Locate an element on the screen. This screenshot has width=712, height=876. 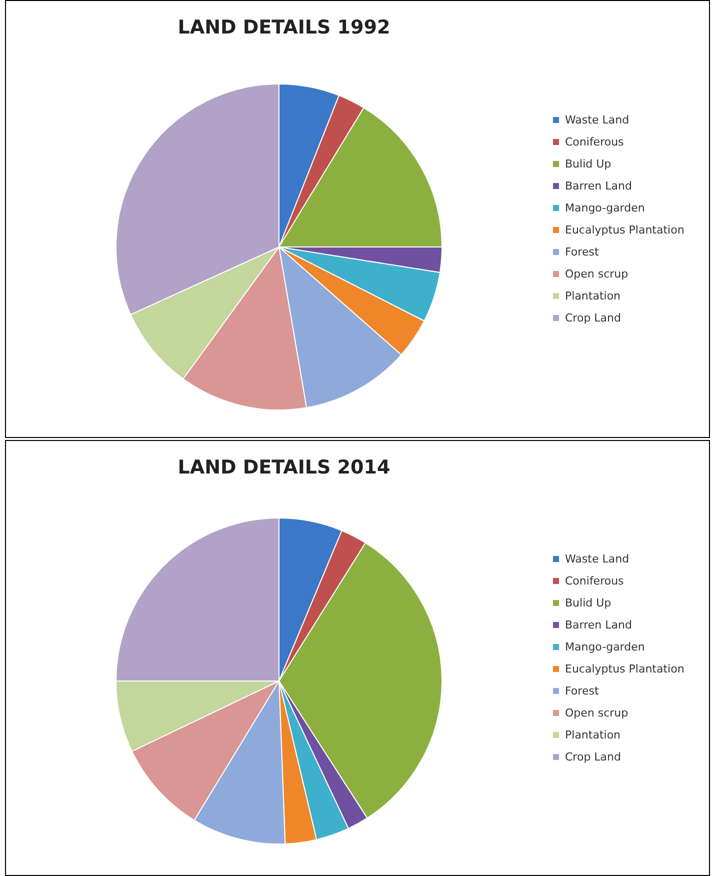
chart-title: LAND DETAILS 2014 is located at coordinates (284, 467).